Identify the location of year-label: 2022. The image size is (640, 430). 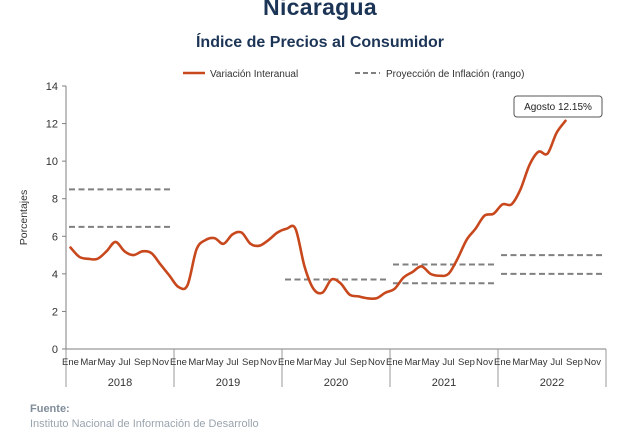
(552, 383).